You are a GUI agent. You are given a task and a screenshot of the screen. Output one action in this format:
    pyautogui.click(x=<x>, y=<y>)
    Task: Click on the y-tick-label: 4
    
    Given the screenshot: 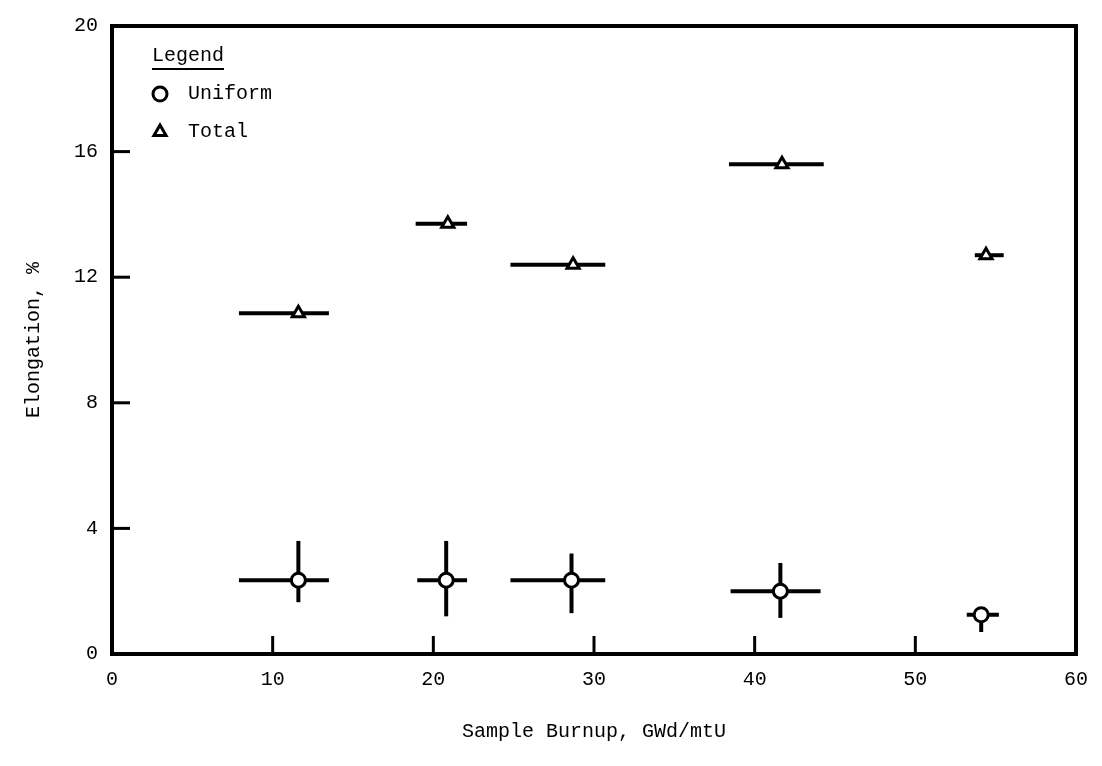 What is the action you would take?
    pyautogui.click(x=91, y=528)
    